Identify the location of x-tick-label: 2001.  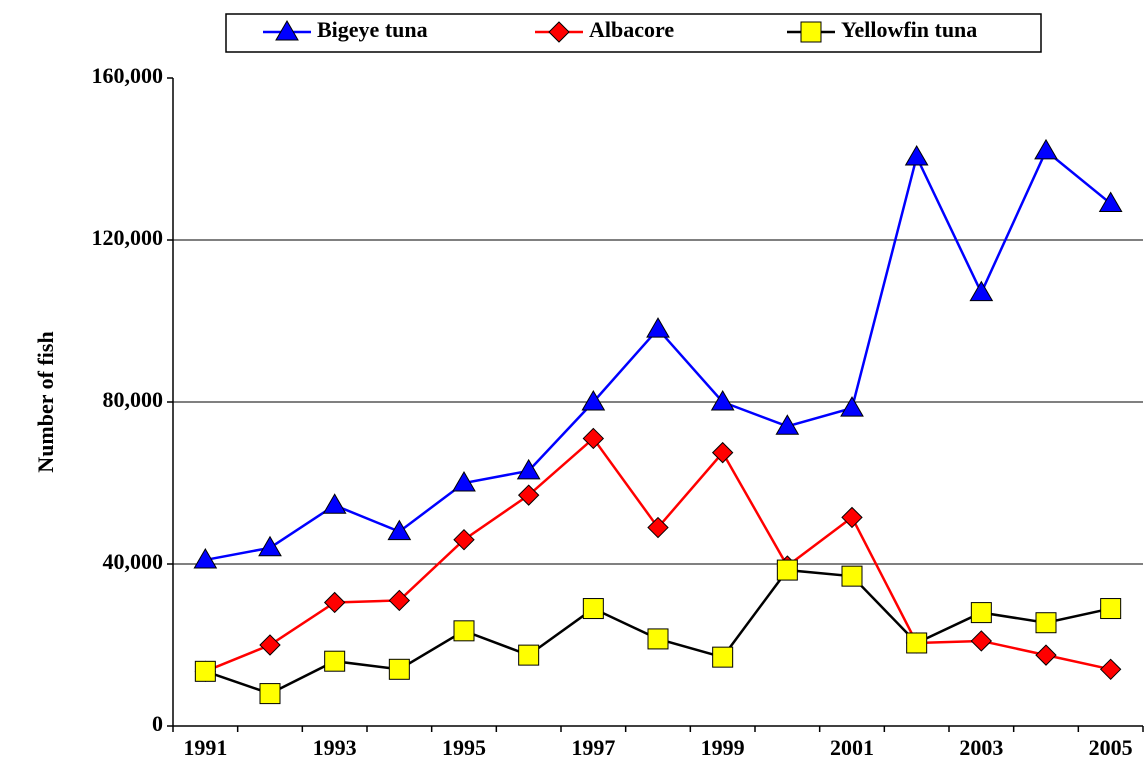
(852, 747).